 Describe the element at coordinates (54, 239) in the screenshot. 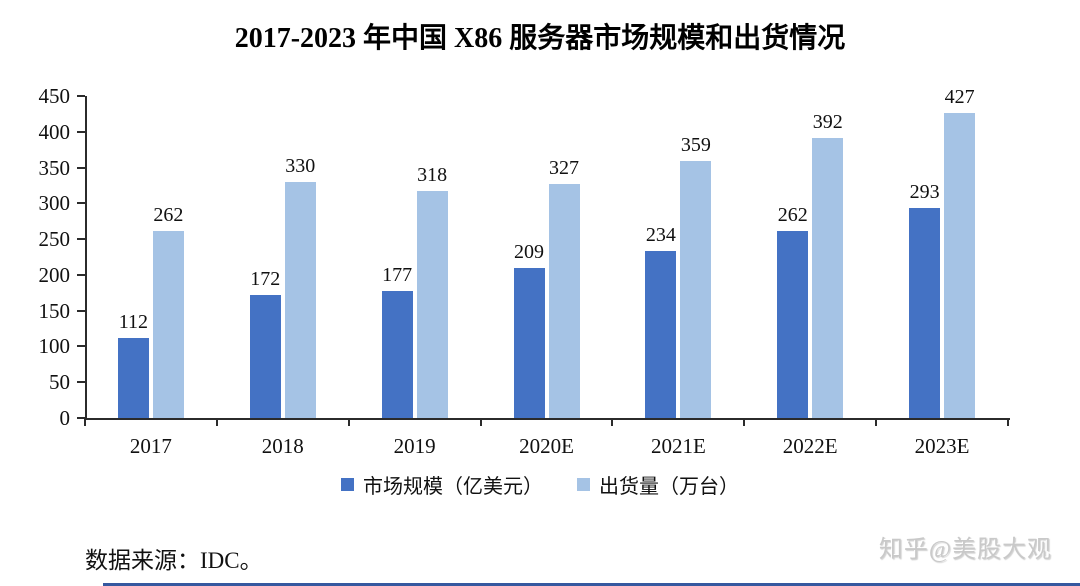

I see `y-axis-tick-label: 250` at that location.